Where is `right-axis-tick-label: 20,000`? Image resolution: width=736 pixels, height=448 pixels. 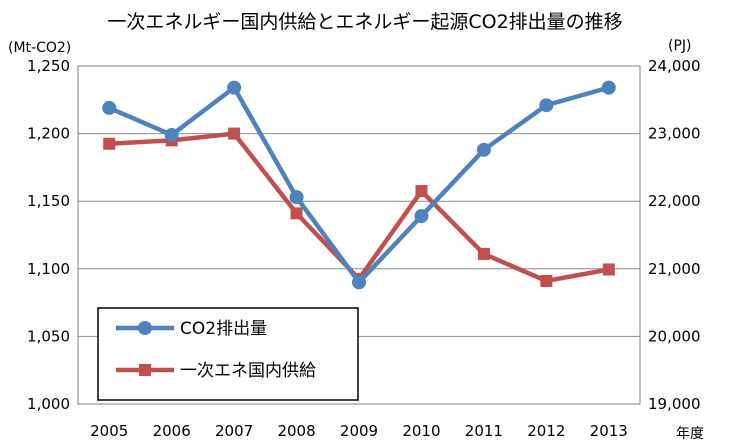 right-axis-tick-label: 20,000 is located at coordinates (674, 336).